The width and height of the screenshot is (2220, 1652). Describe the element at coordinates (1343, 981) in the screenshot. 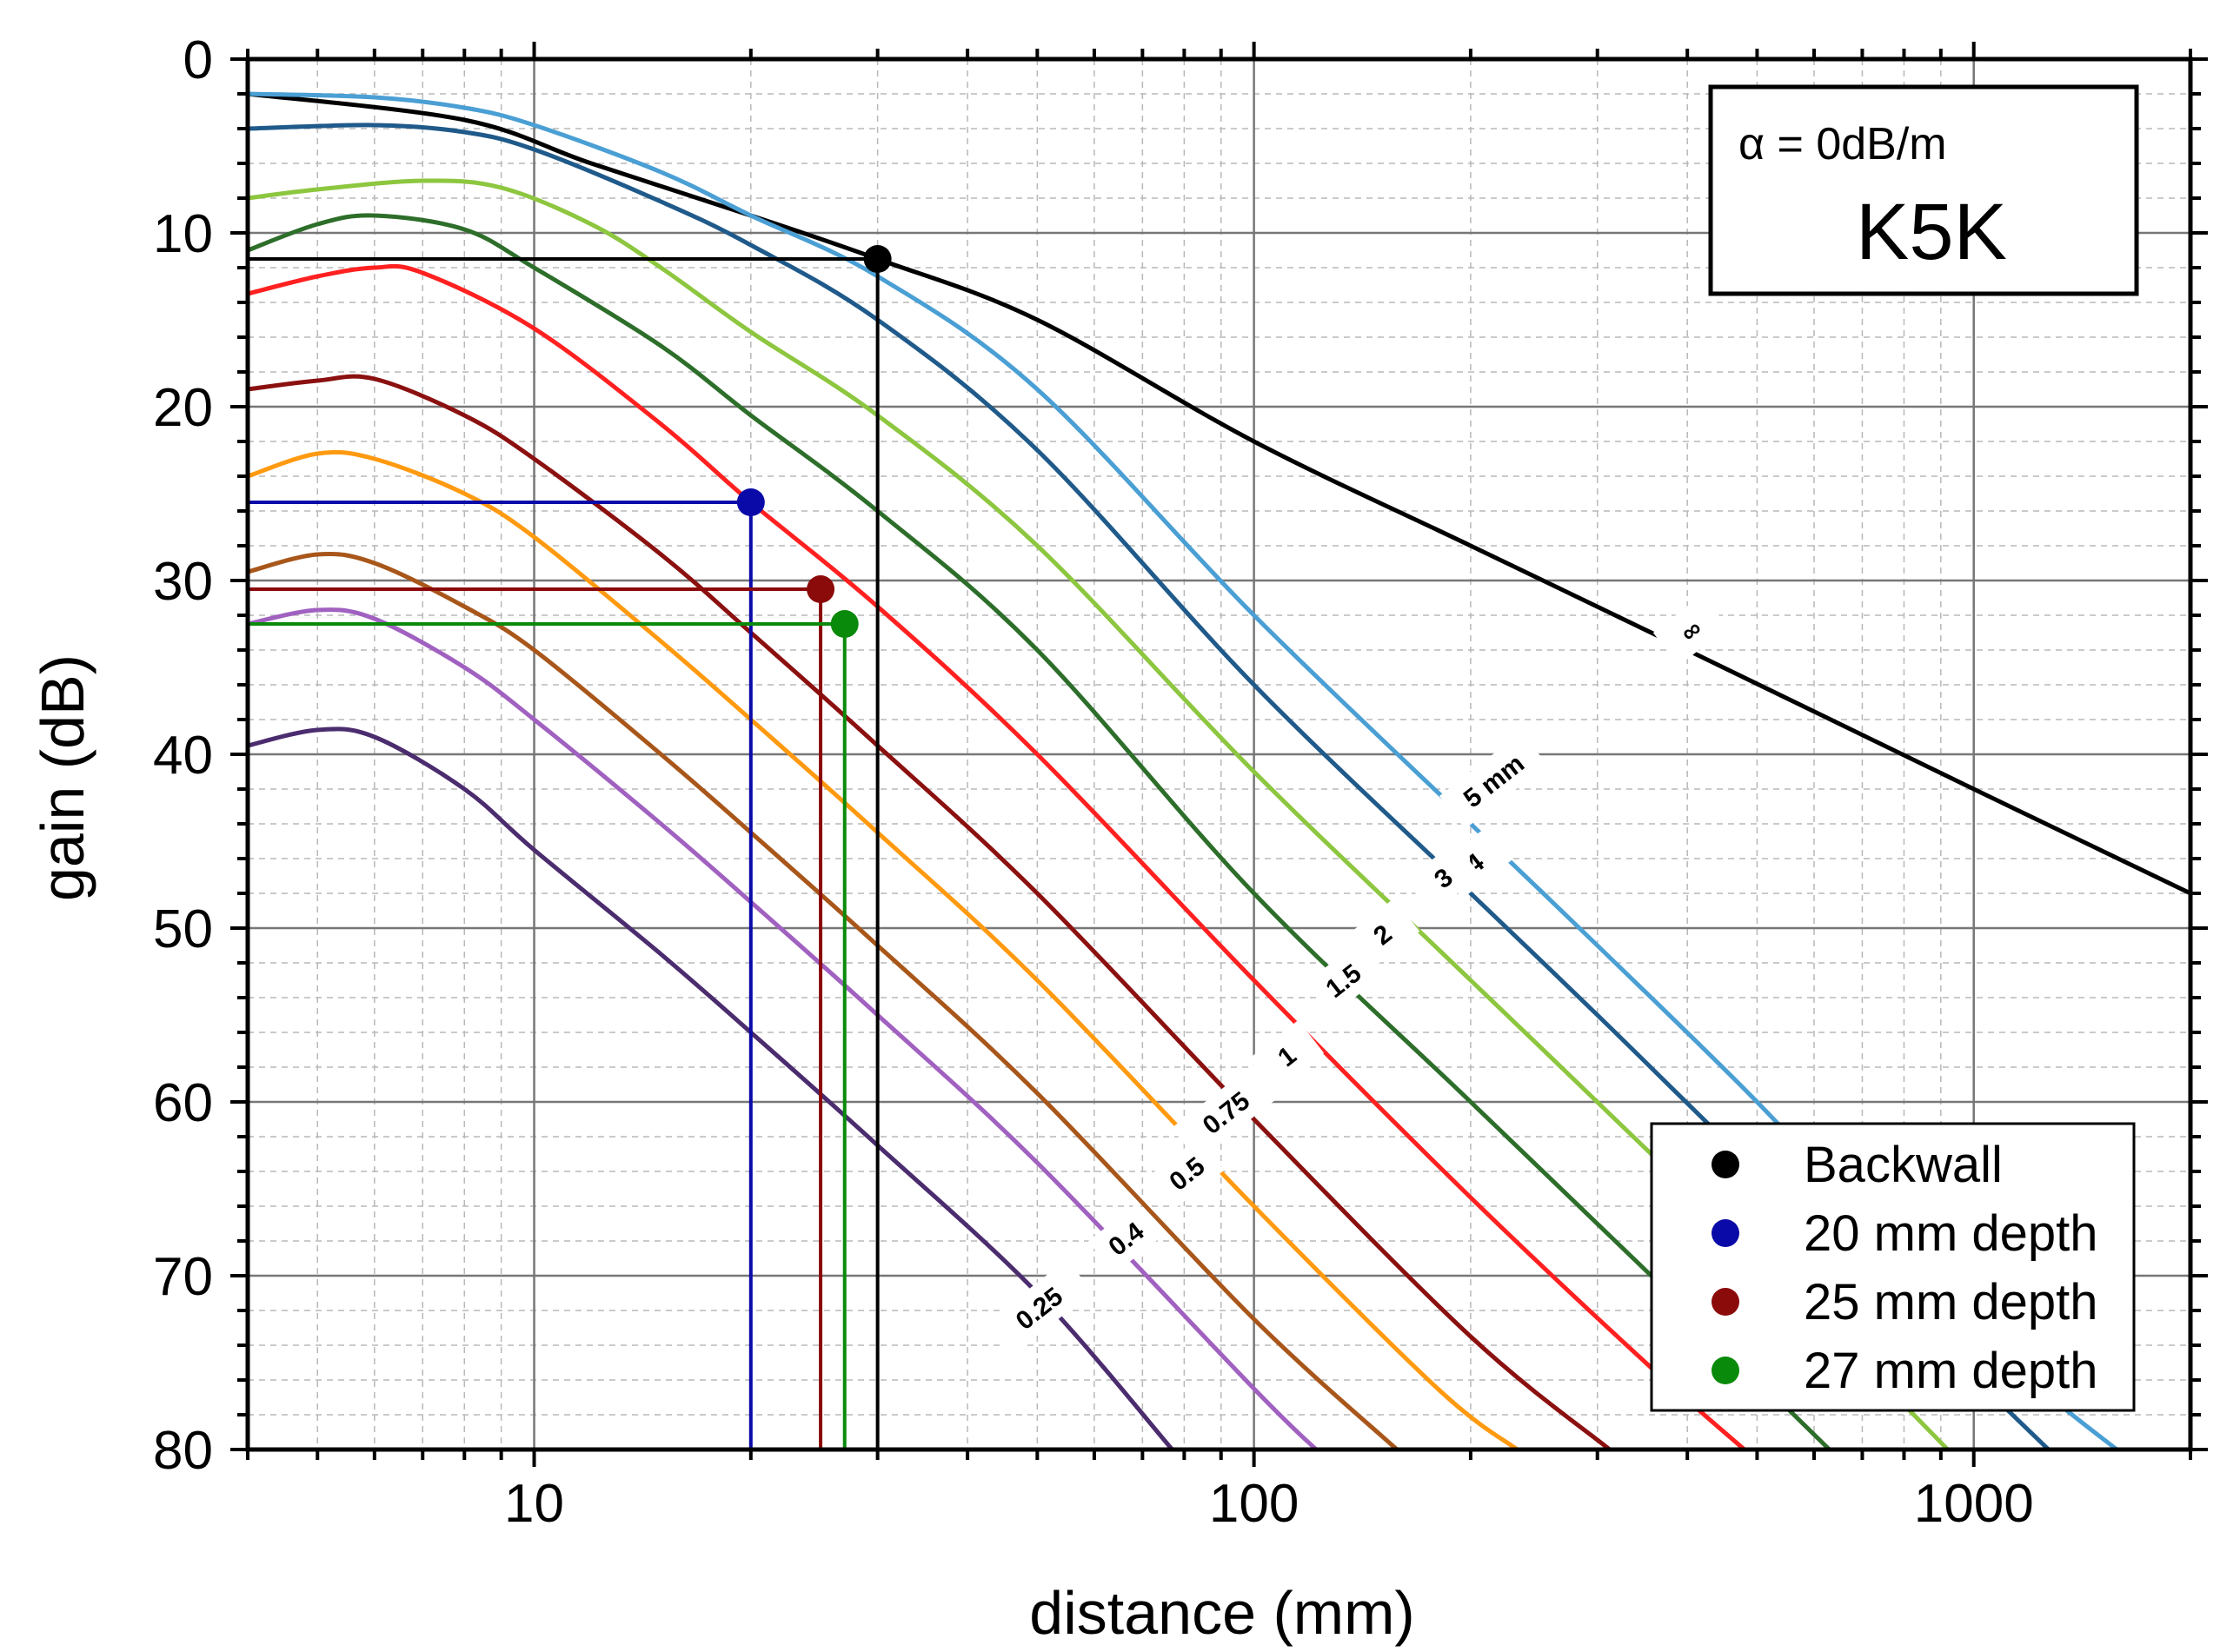

I see `curve-label-bg-1-5-mm` at that location.